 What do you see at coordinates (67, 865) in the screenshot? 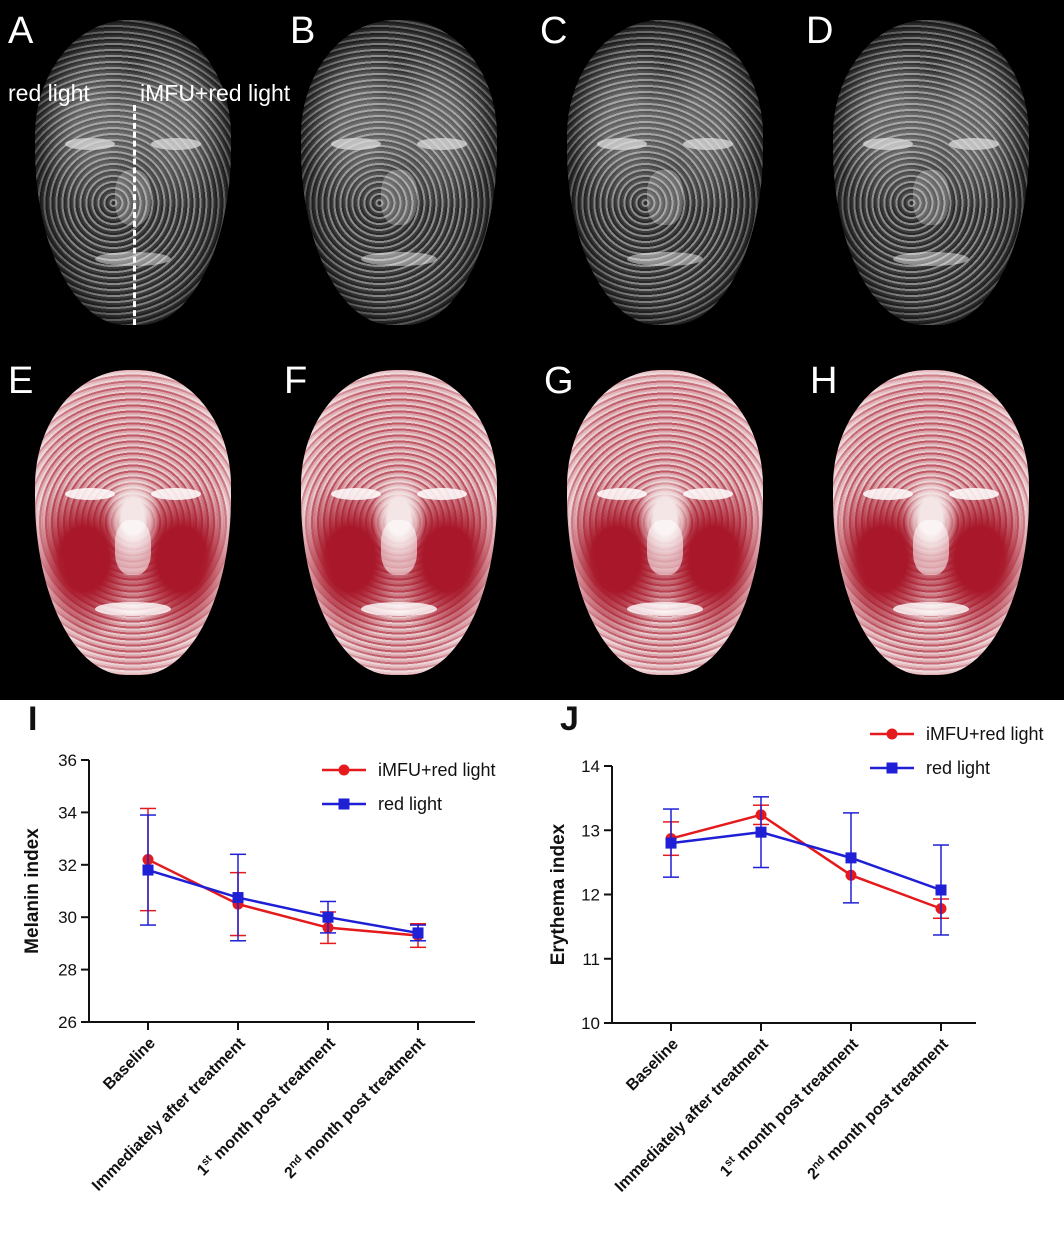
I see `y-tick-label: 32` at bounding box center [67, 865].